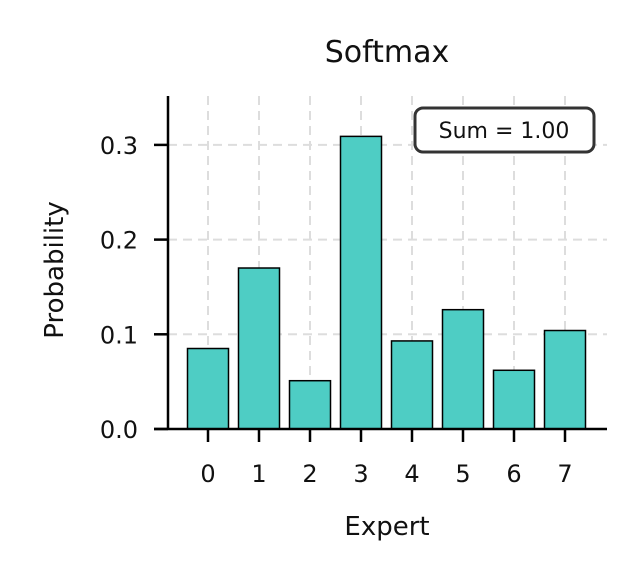  I want to click on x-tick-label: 2, so click(309, 474).